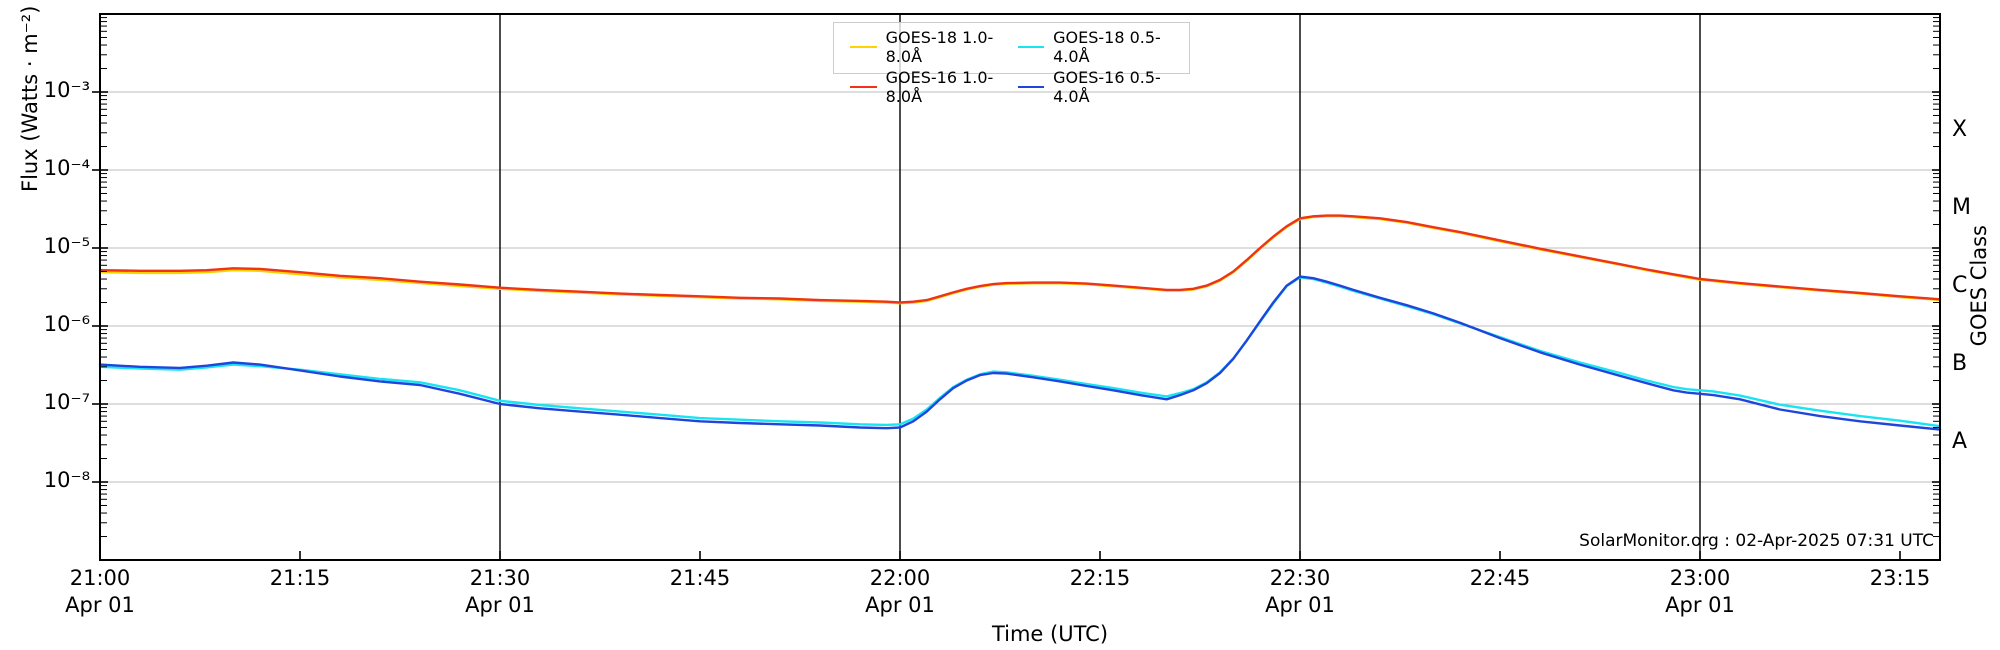  Describe the element at coordinates (1961, 207) in the screenshot. I see `goes-class-label: M` at that location.